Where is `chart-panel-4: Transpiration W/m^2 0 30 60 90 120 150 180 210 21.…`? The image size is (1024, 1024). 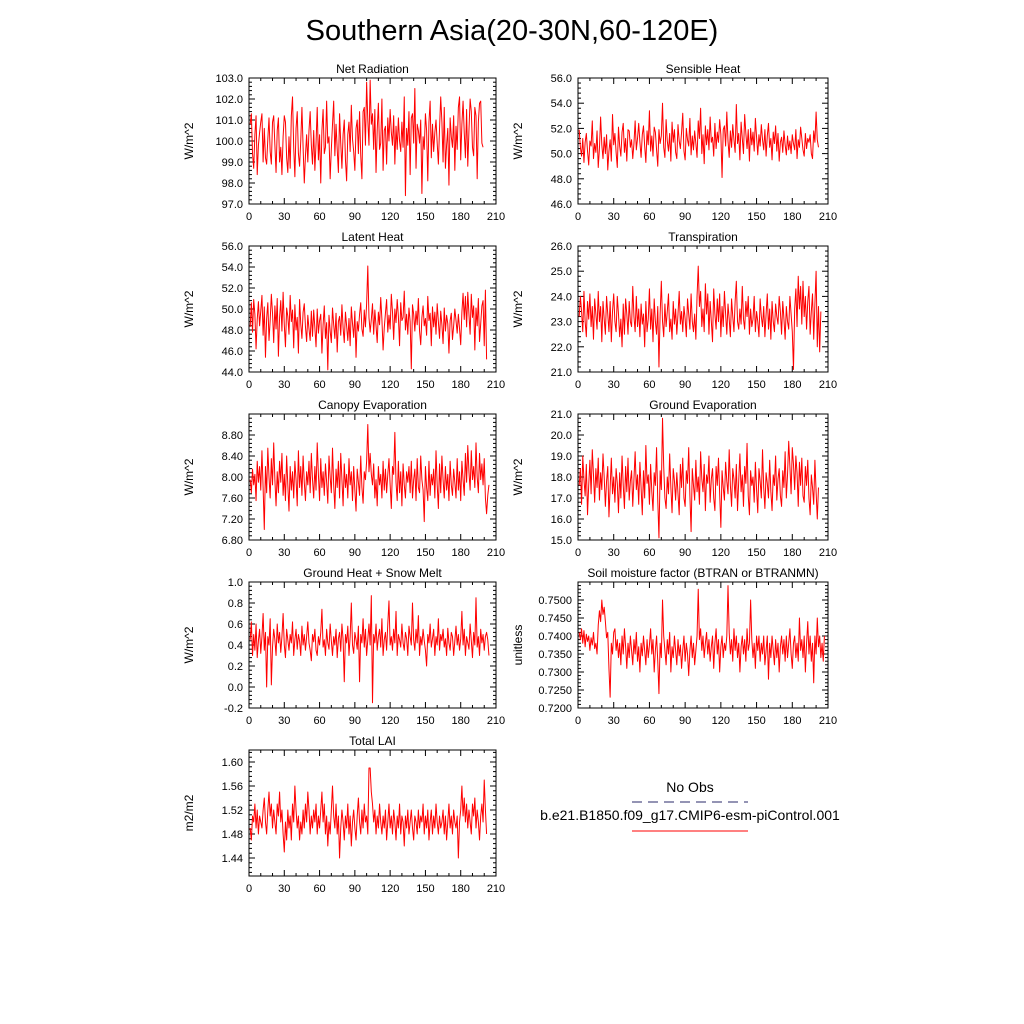 chart-panel-4: Transpiration W/m^2 0 30 60 90 120 150 180 210 21.… is located at coordinates (674, 310).